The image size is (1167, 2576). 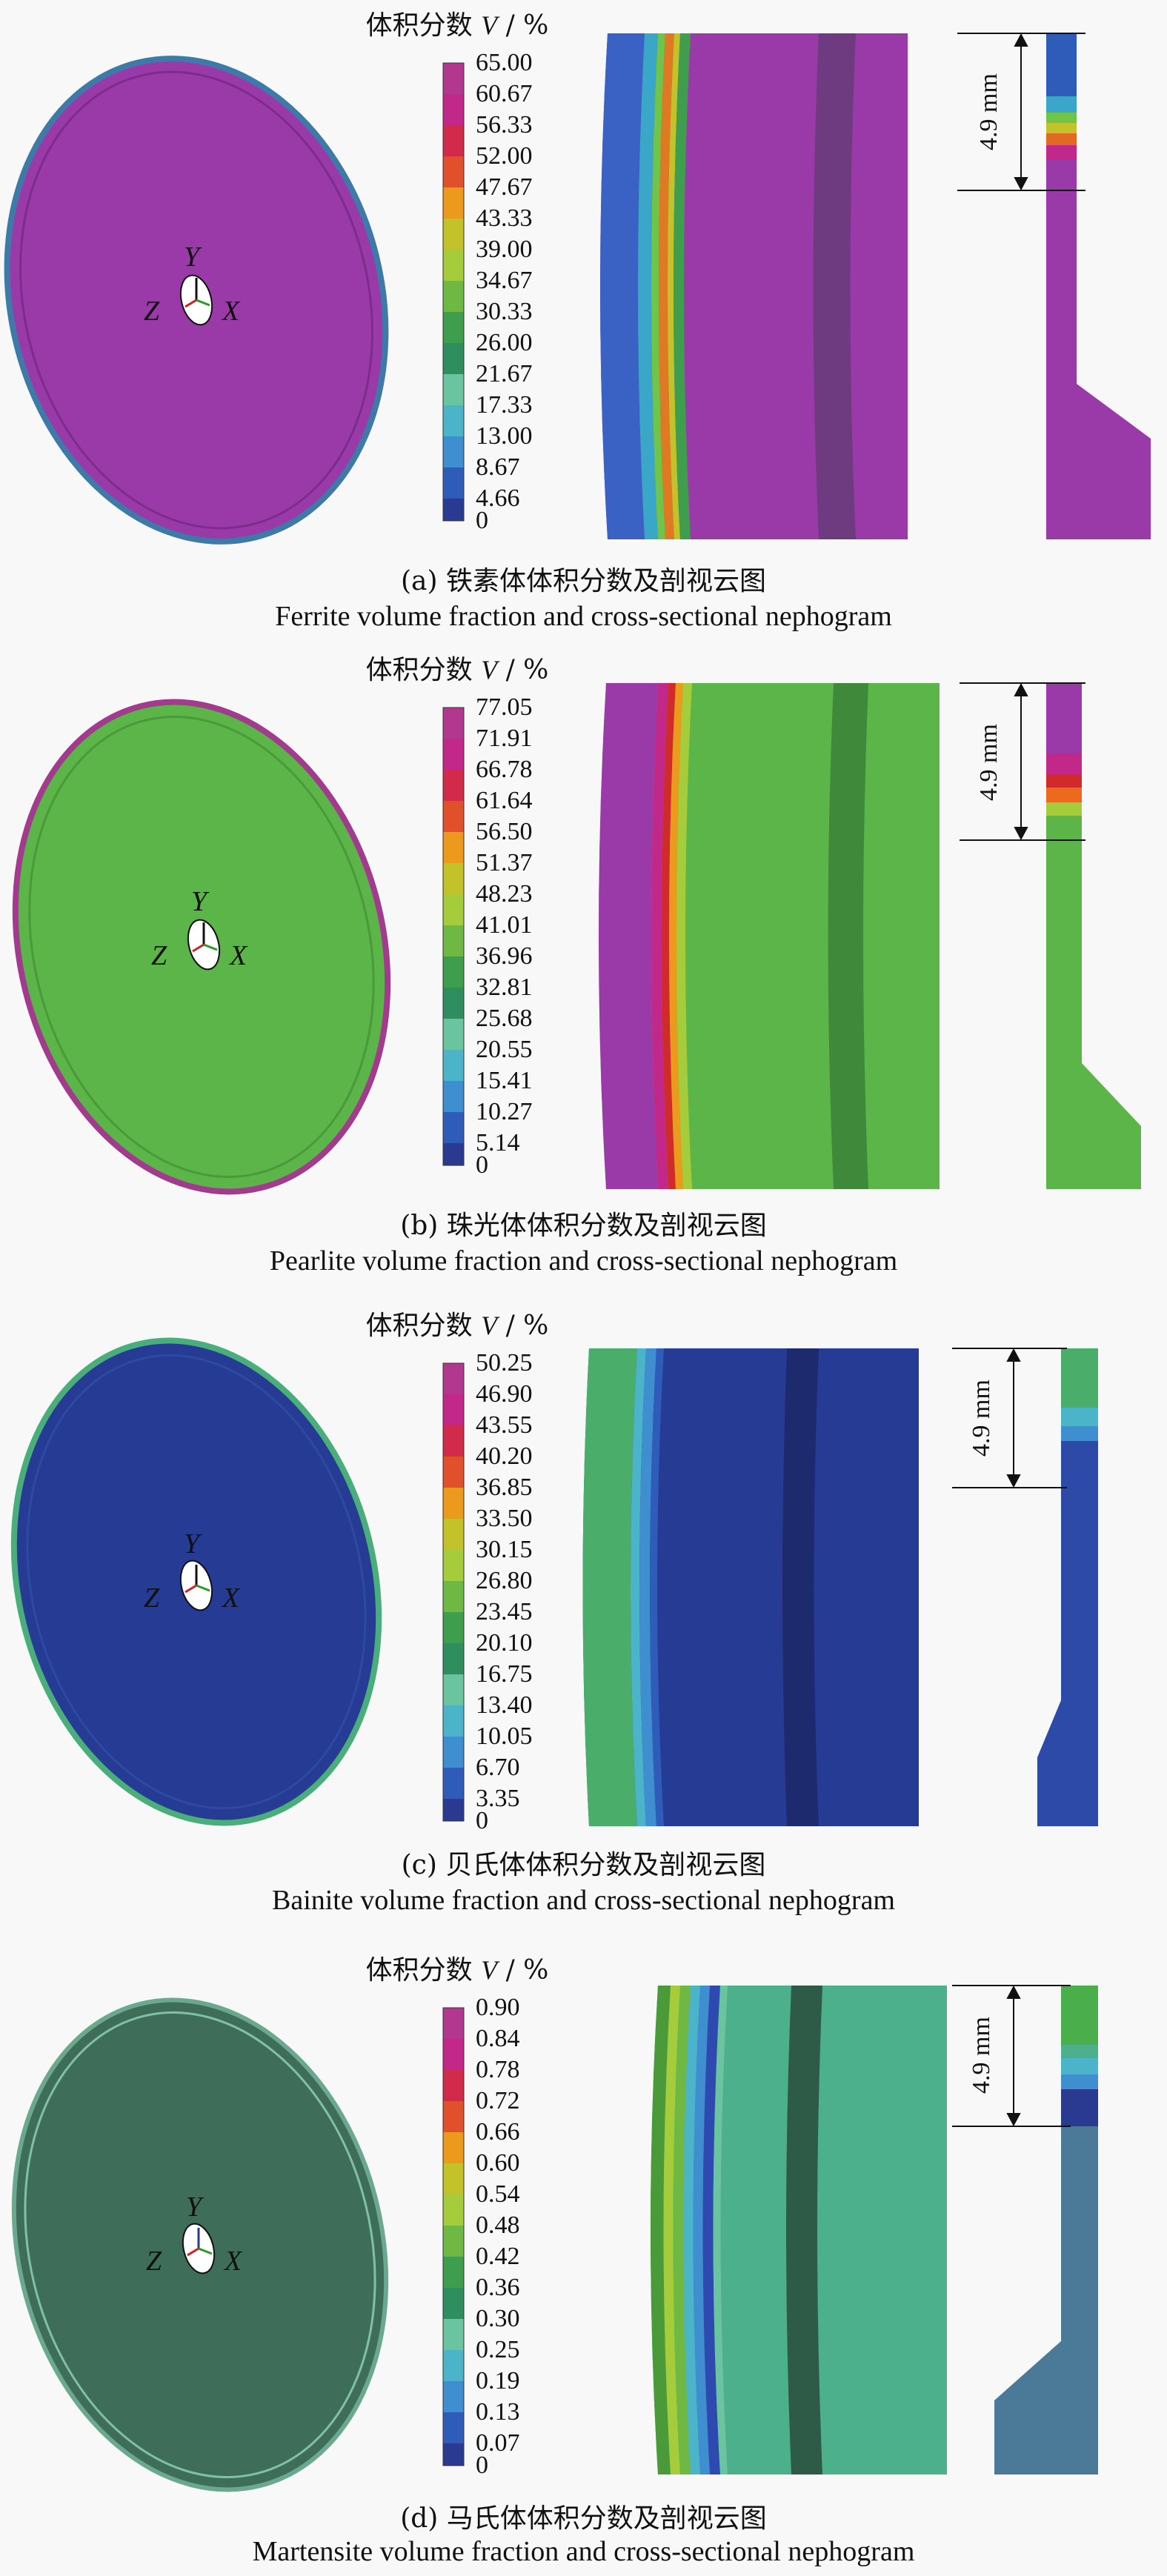 What do you see at coordinates (498, 2318) in the screenshot?
I see `legend-tick: 0.30` at bounding box center [498, 2318].